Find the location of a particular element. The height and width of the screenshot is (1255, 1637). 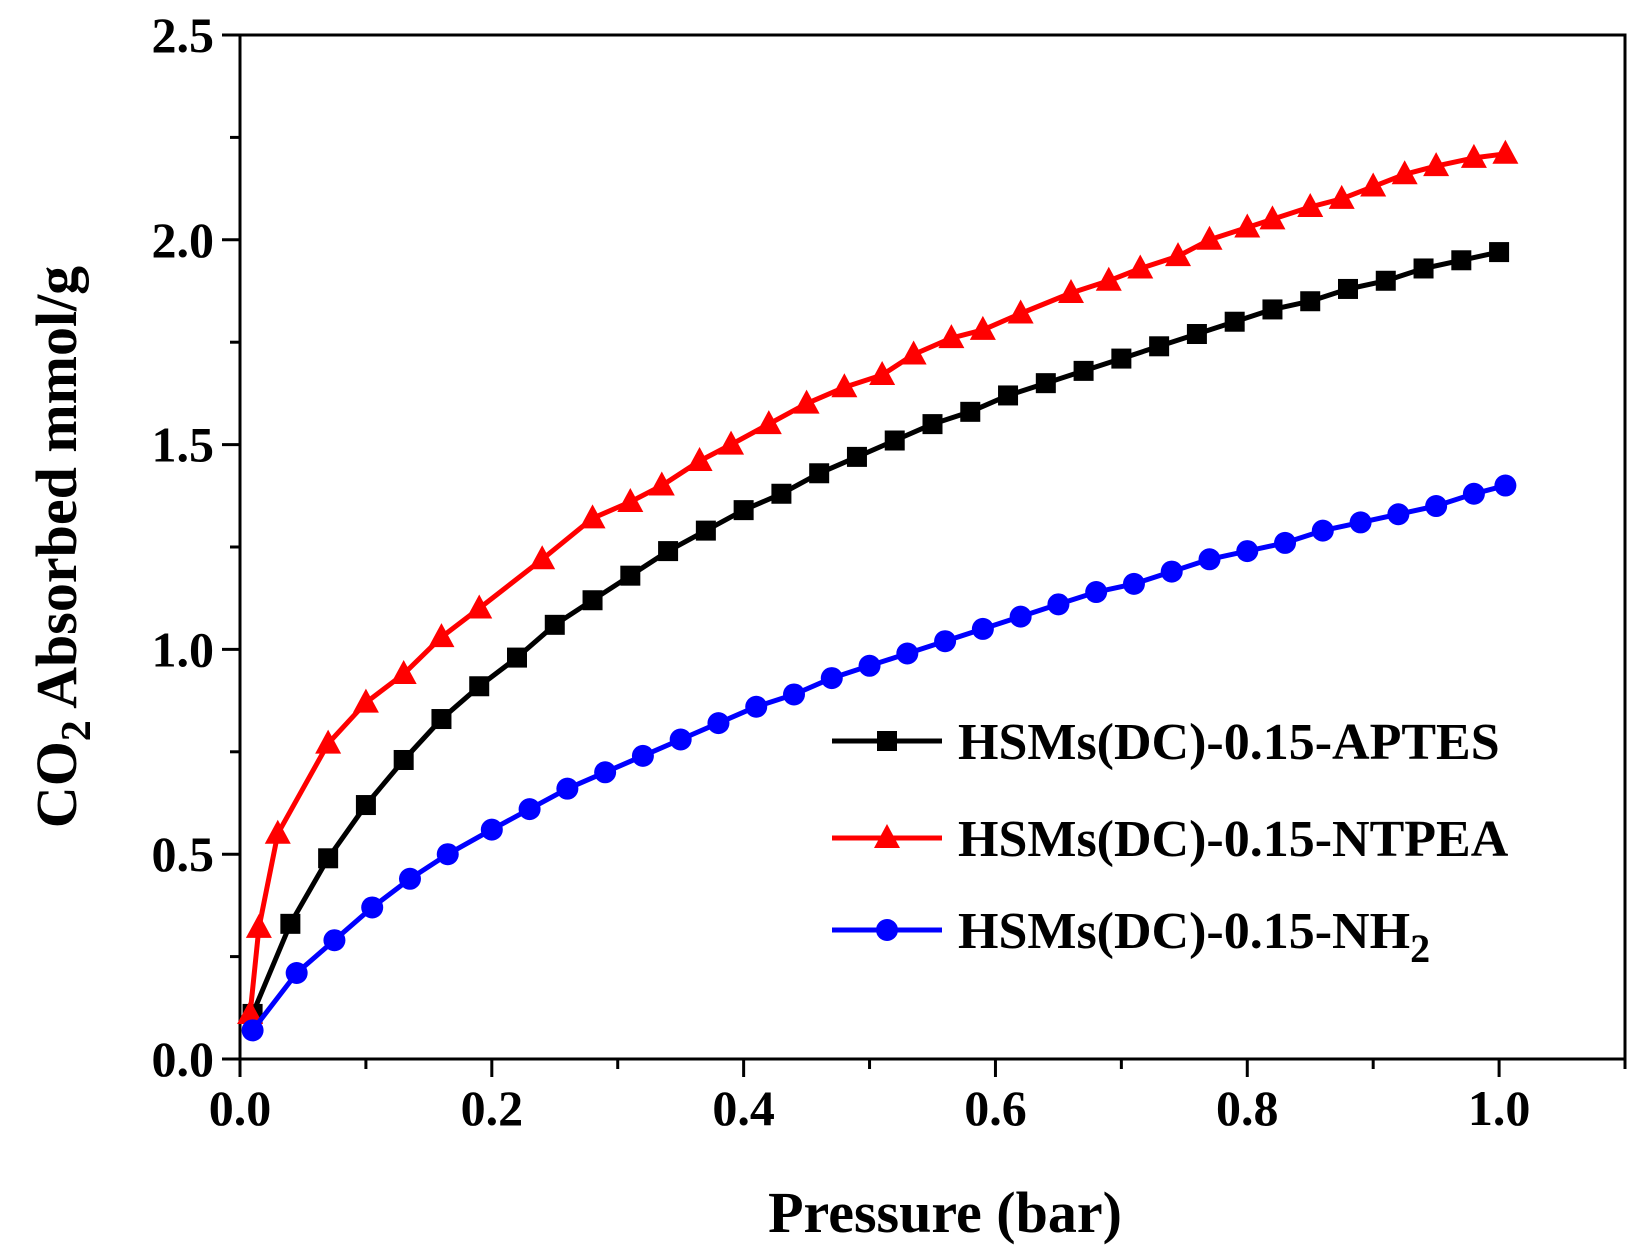

x-tick-label: 0.4 is located at coordinates (743, 1108).